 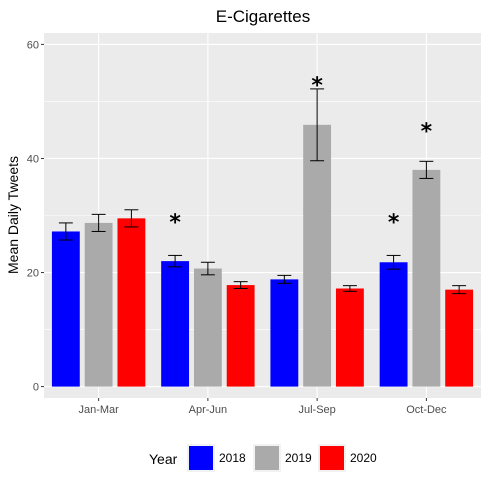 What do you see at coordinates (98, 410) in the screenshot?
I see `x-tick-label: Jan-Mar` at bounding box center [98, 410].